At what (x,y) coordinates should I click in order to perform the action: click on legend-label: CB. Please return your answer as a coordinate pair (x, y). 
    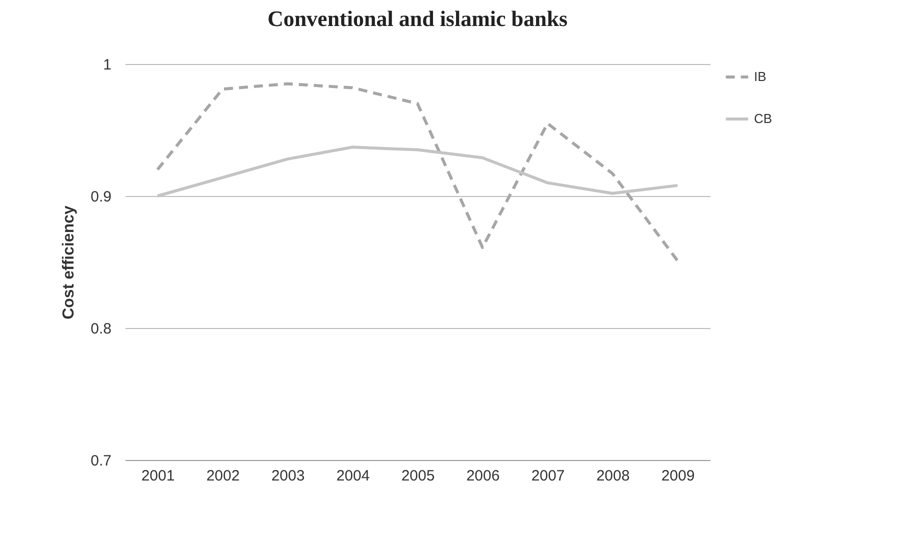
    Looking at the image, I should click on (763, 118).